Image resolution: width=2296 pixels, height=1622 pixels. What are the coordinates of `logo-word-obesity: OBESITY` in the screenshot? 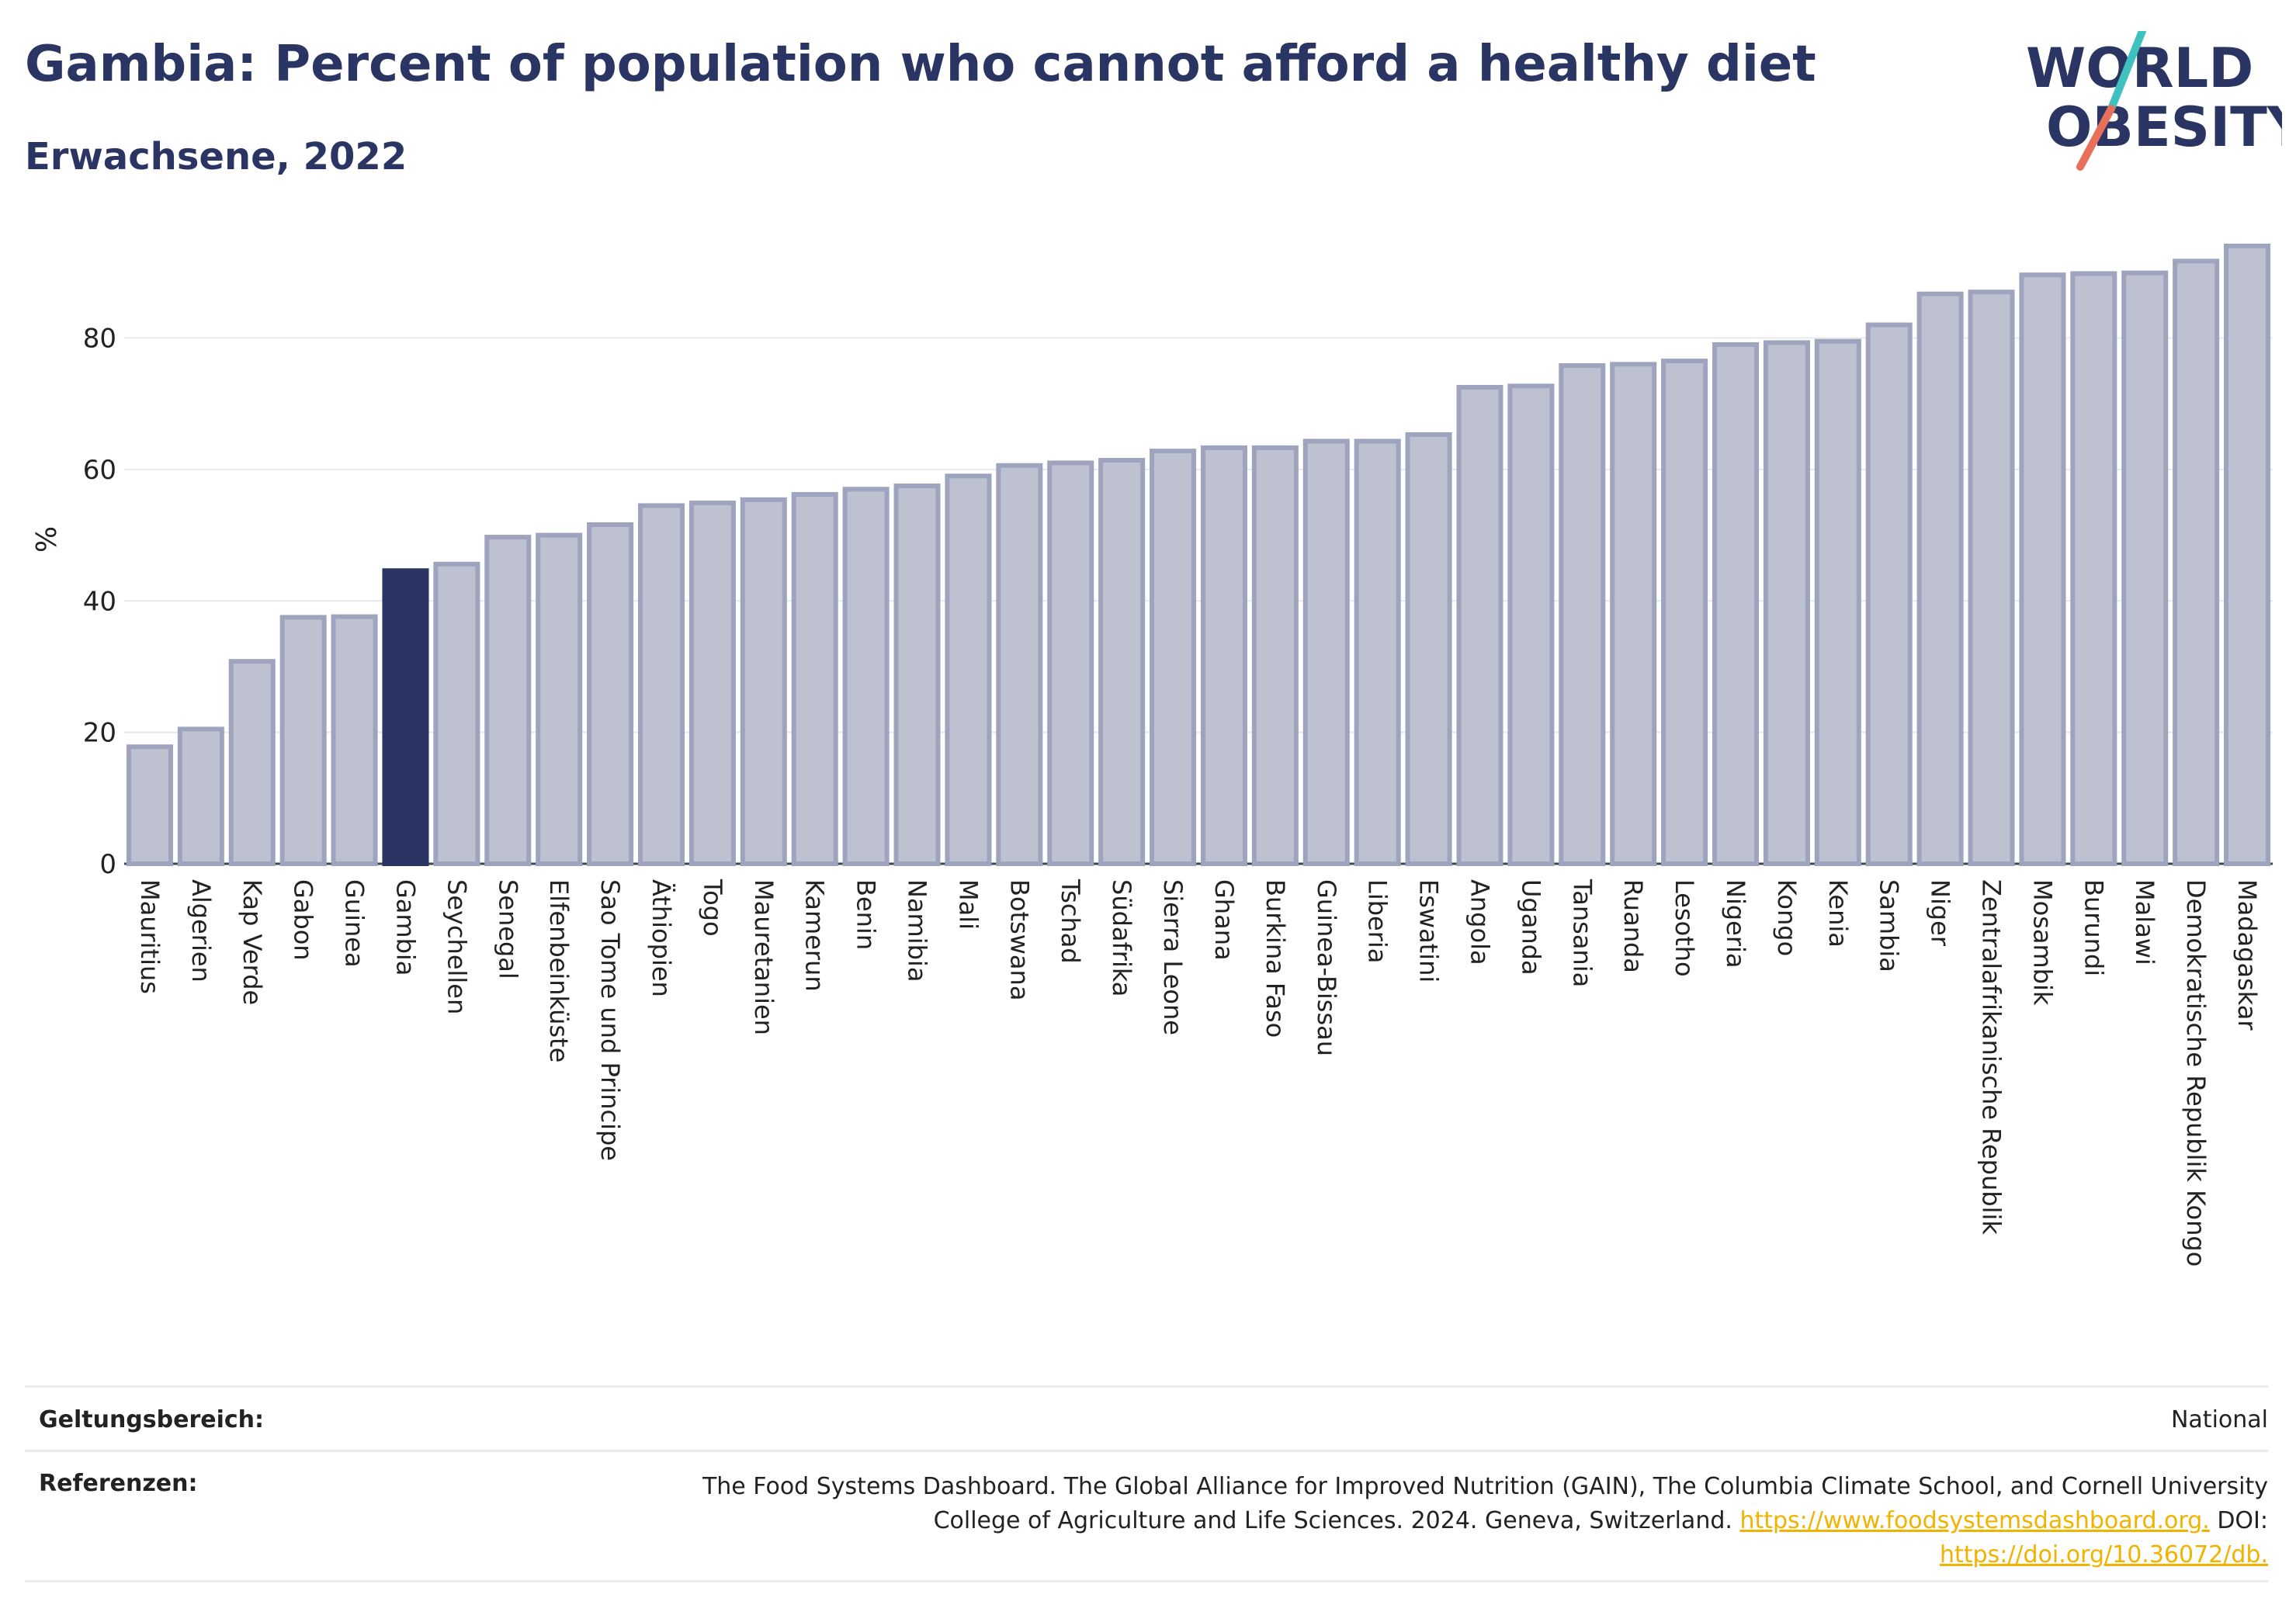 It's located at (2164, 127).